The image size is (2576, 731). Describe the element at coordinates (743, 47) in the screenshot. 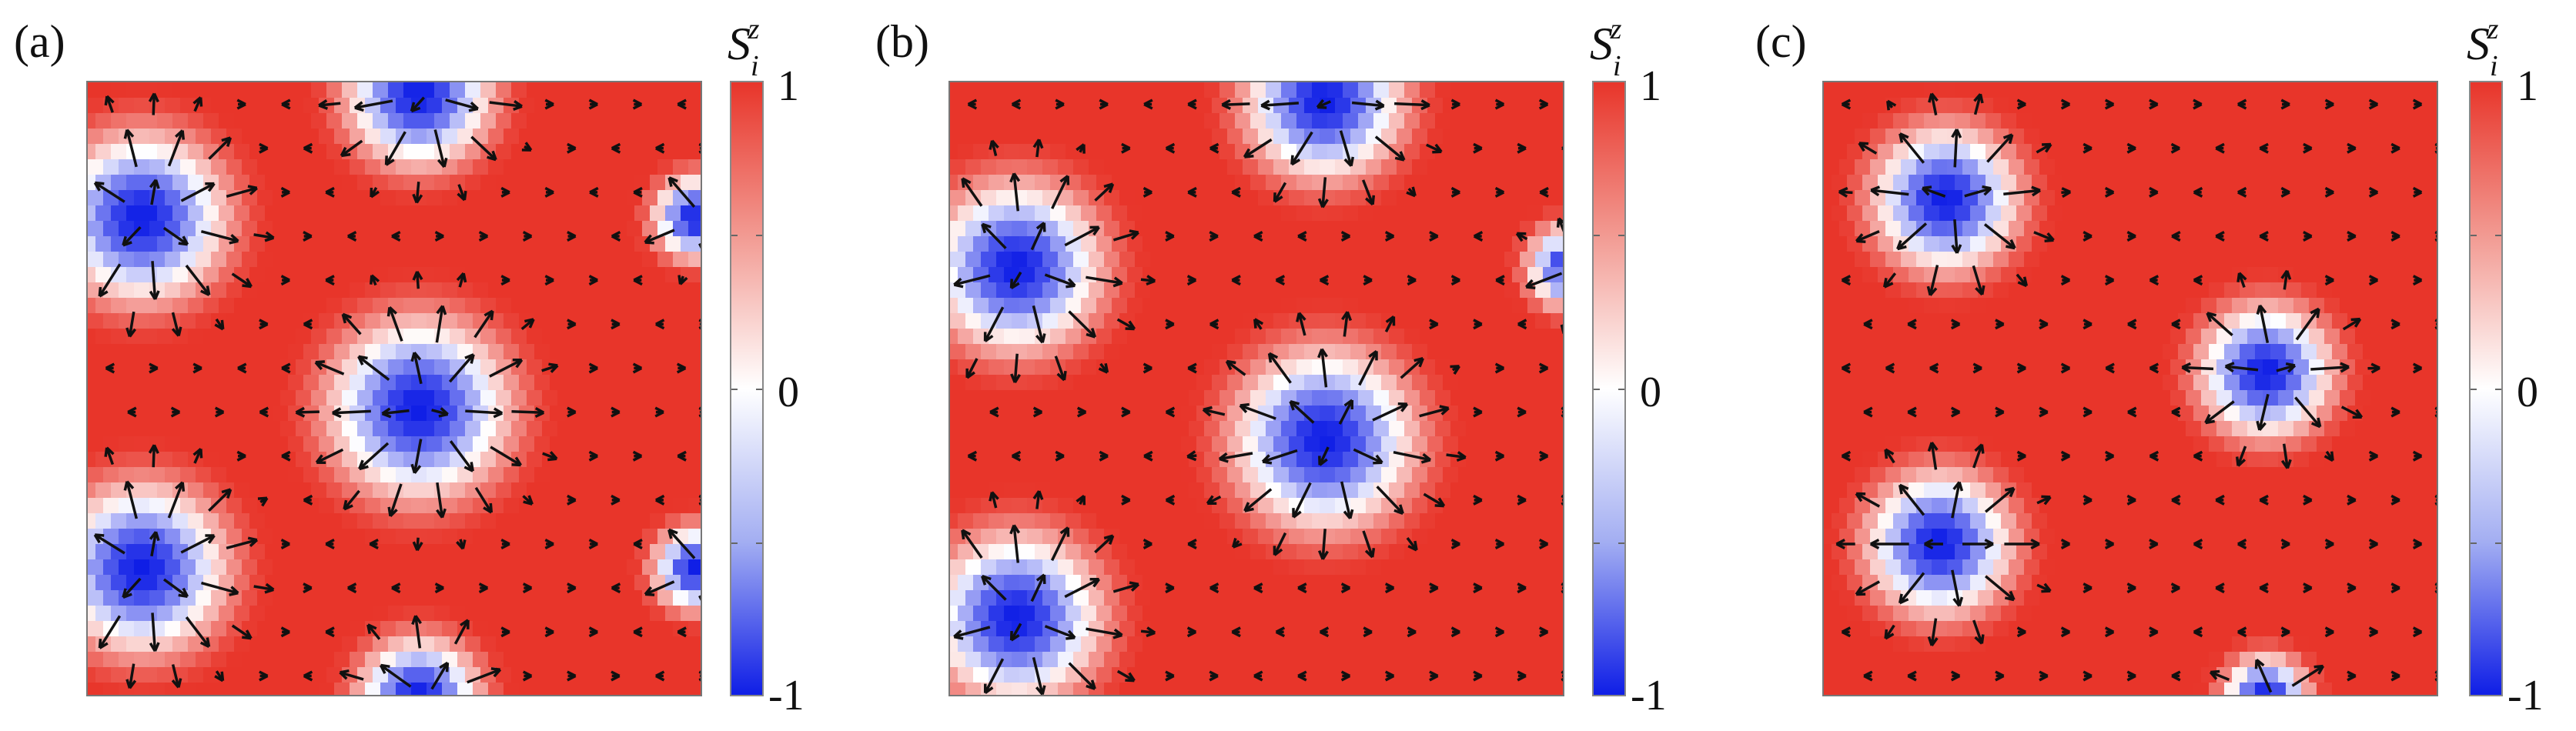

I see `colorbar-title: Siz` at that location.